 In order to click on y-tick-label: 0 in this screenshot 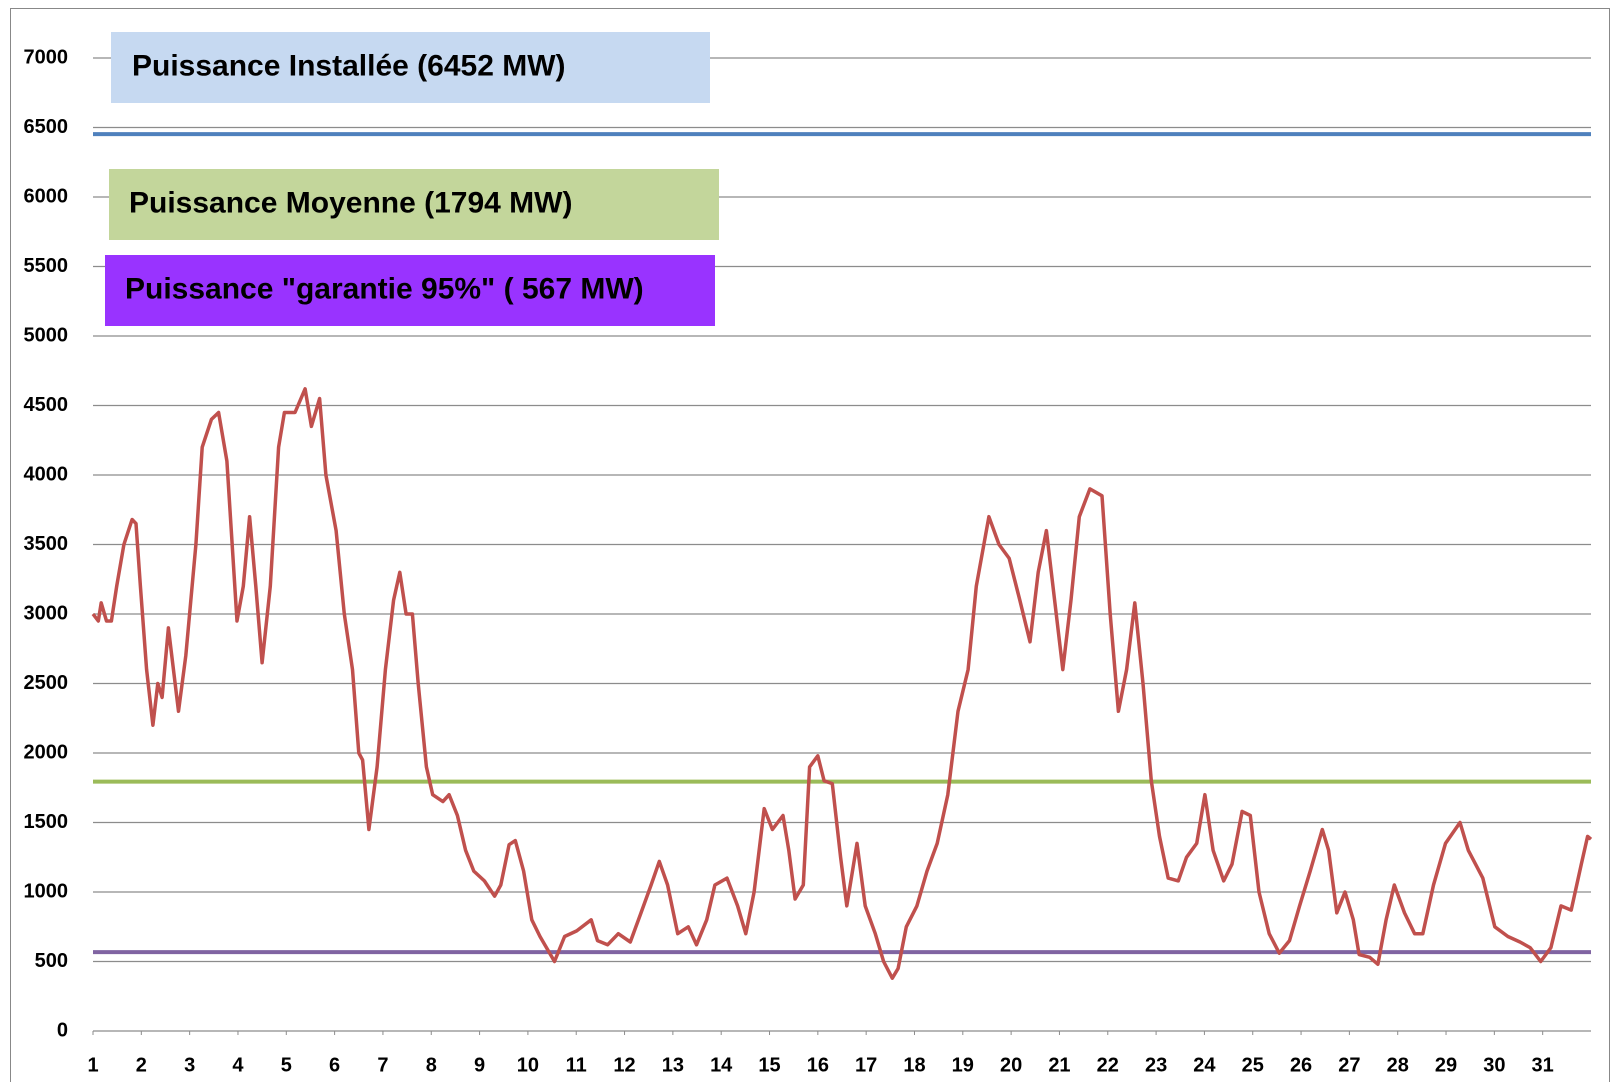, I will do `click(62, 1030)`.